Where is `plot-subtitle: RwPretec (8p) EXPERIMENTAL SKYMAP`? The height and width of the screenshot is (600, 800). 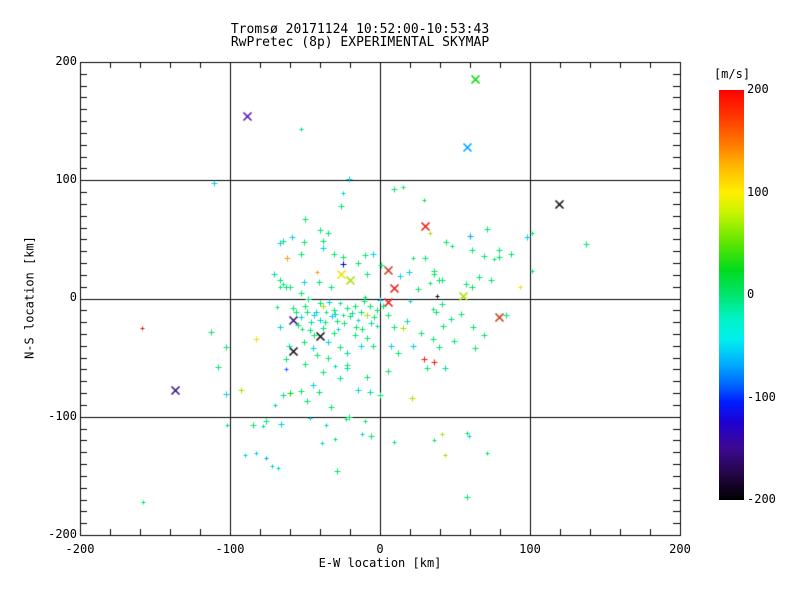 plot-subtitle: RwPretec (8p) EXPERIMENTAL SKYMAP is located at coordinates (360, 42).